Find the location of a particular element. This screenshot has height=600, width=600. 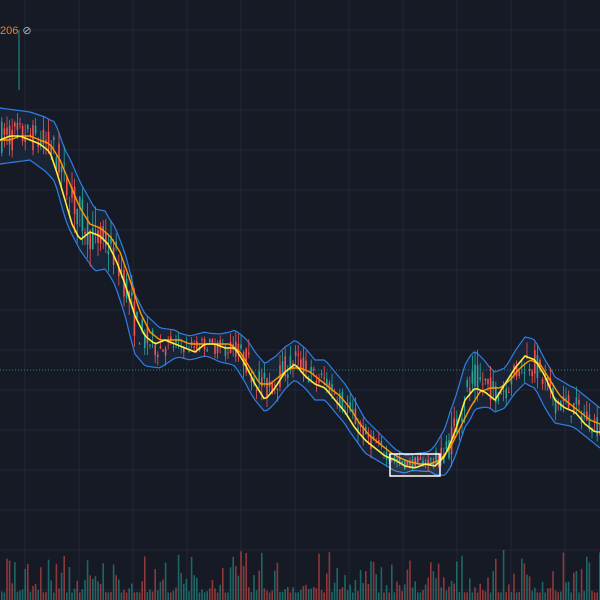

eye-slash-icon: ⊘ is located at coordinates (27, 31).